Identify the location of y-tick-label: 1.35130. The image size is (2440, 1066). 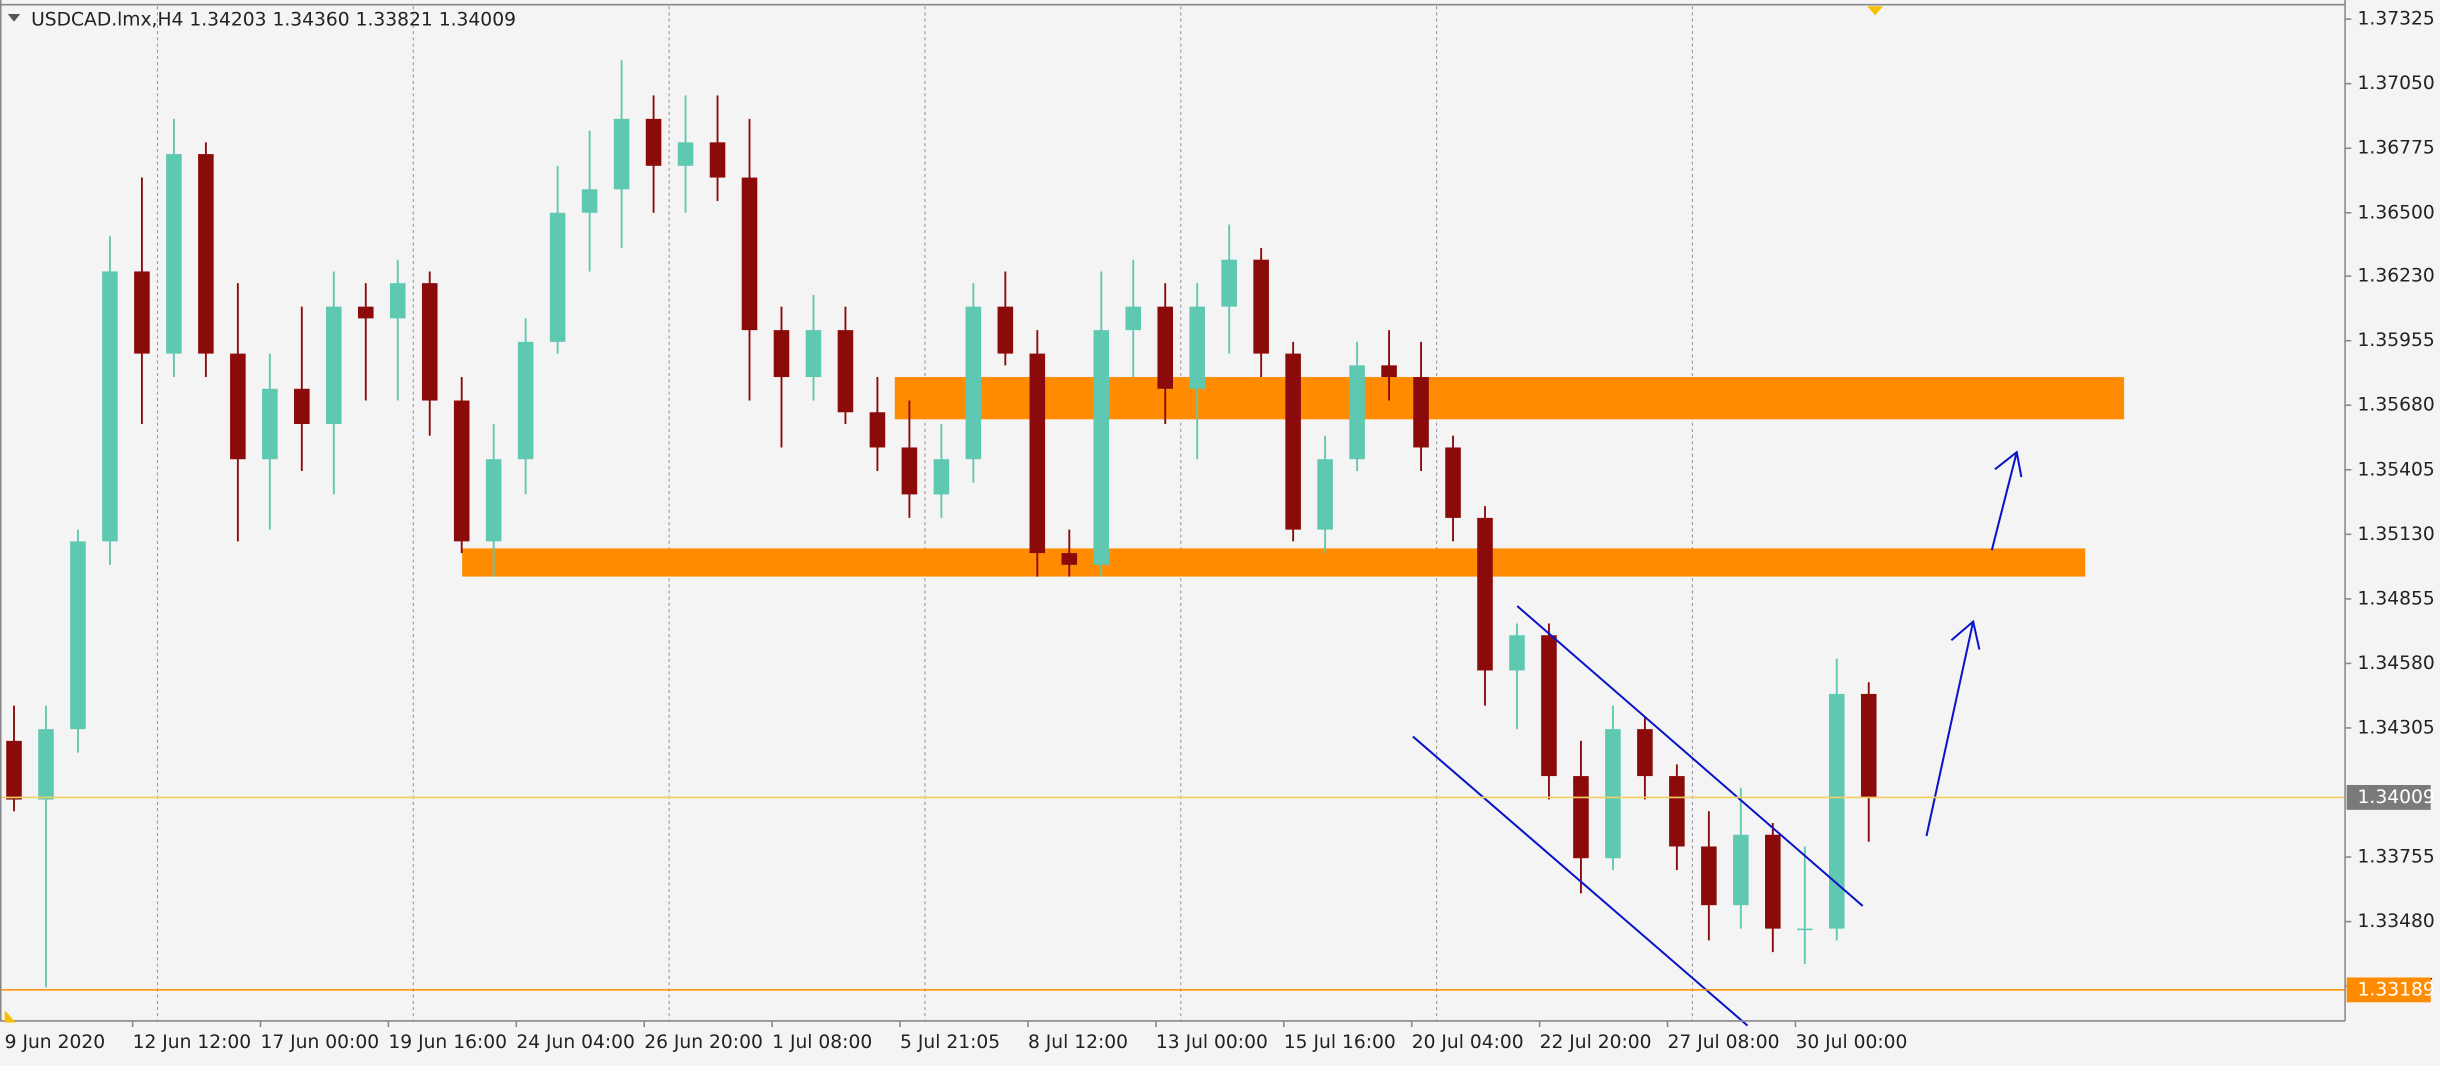
(2396, 534).